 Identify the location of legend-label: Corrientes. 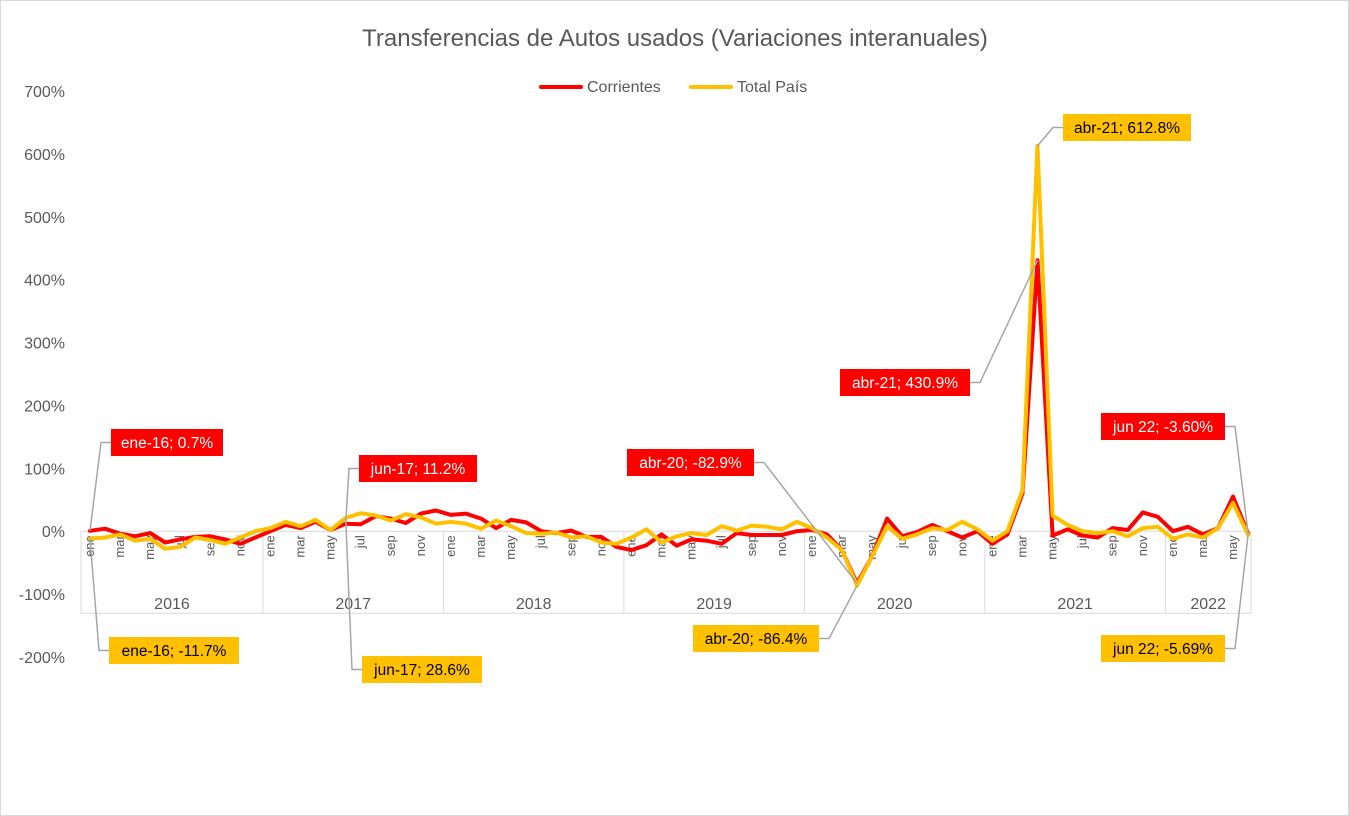
(624, 87).